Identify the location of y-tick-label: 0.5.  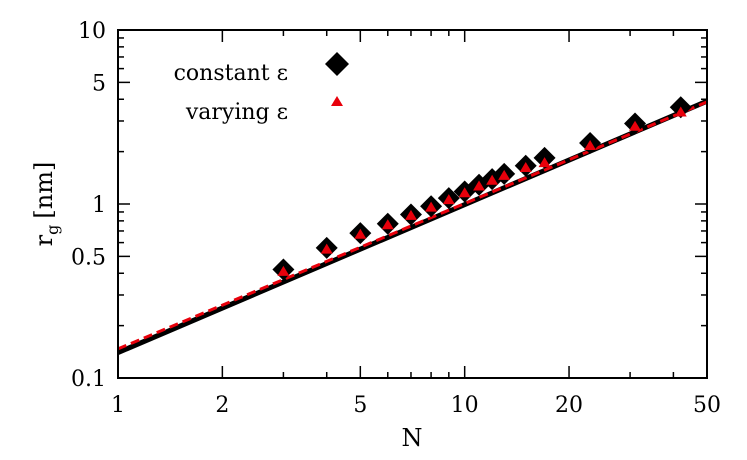
(88, 257).